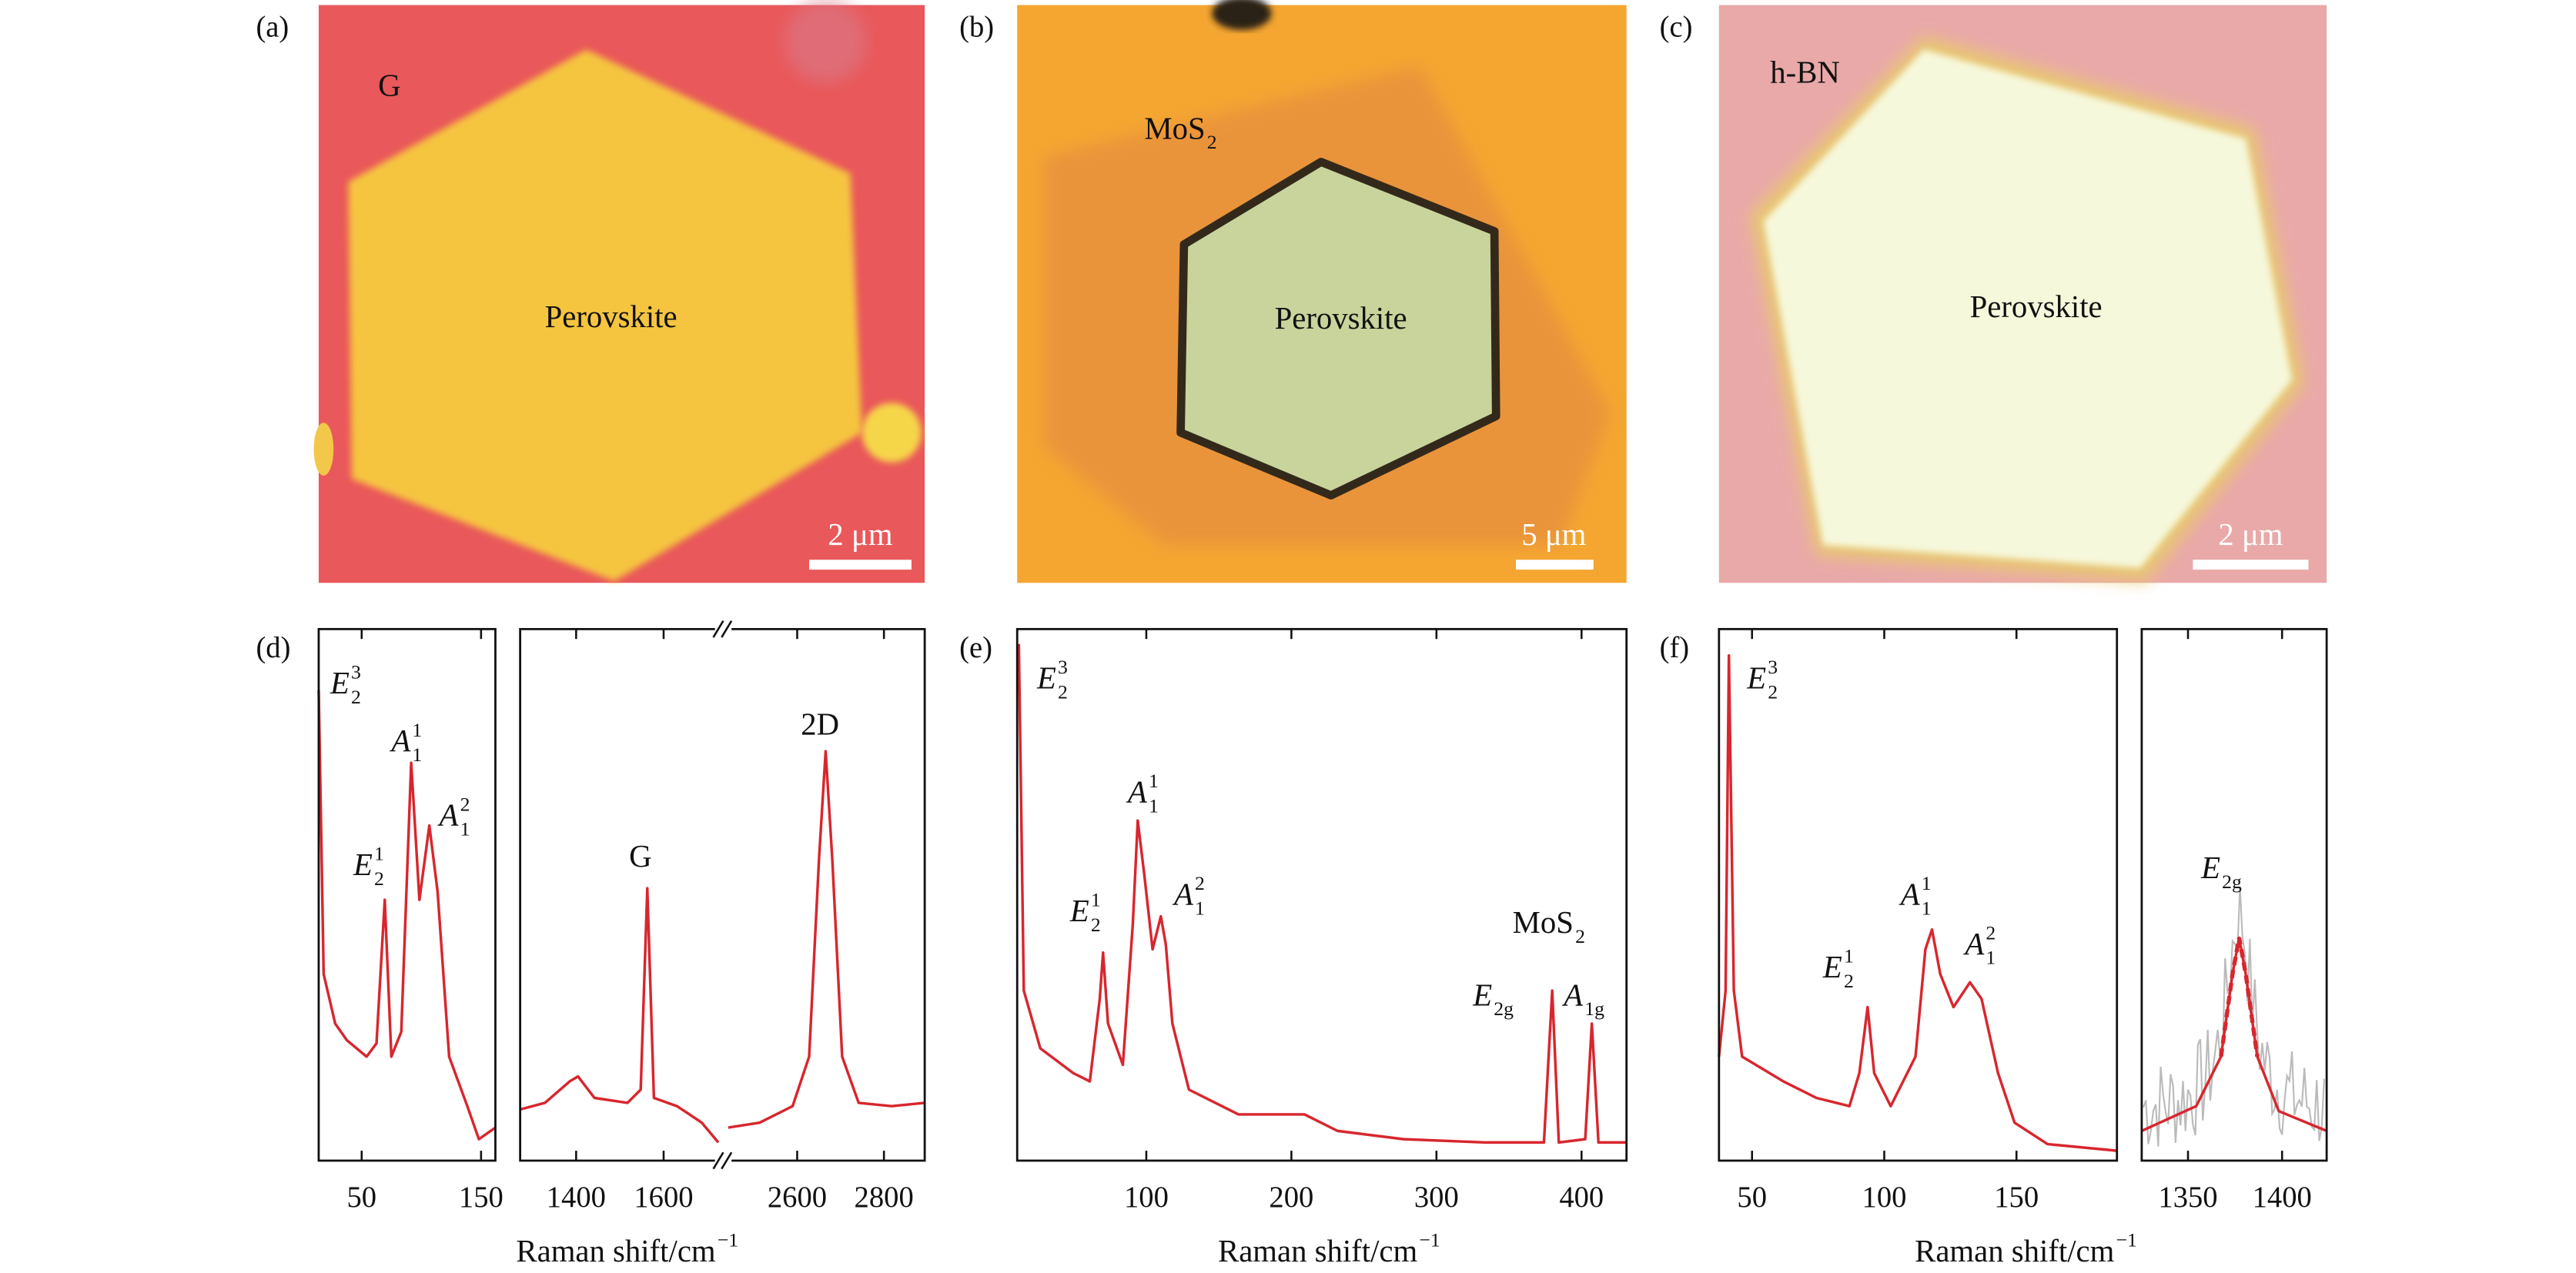 The width and height of the screenshot is (2576, 1273). I want to click on material-label: G, so click(389, 85).